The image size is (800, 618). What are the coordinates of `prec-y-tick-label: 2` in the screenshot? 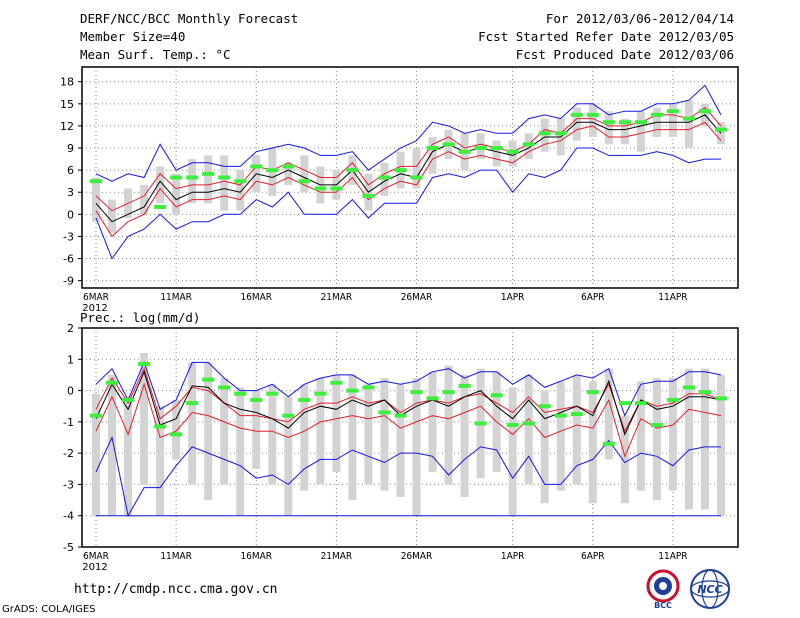 It's located at (70, 328).